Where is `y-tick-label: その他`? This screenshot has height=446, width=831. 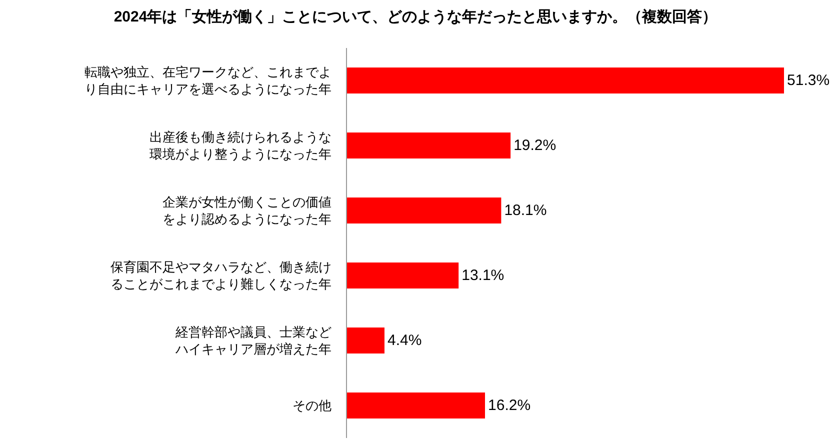 y-tick-label: その他 is located at coordinates (312, 406).